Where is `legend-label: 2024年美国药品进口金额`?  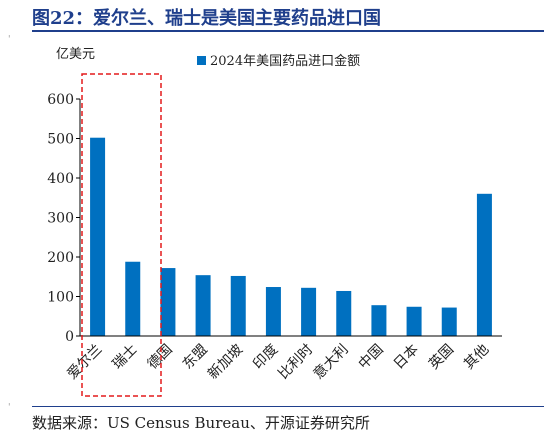
legend-label: 2024年美国药品进口金额 is located at coordinates (285, 61).